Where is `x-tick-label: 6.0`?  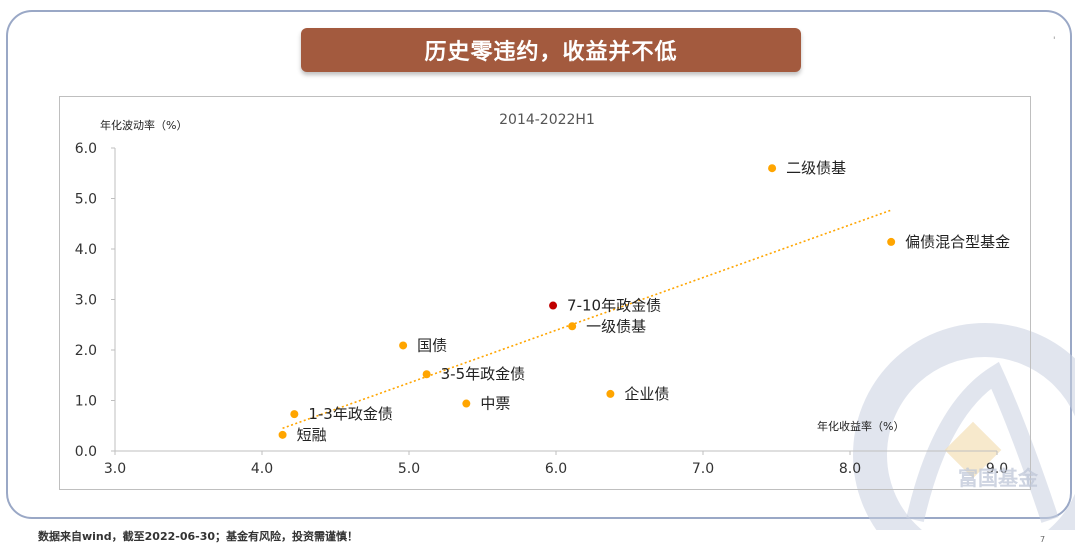 x-tick-label: 6.0 is located at coordinates (556, 469).